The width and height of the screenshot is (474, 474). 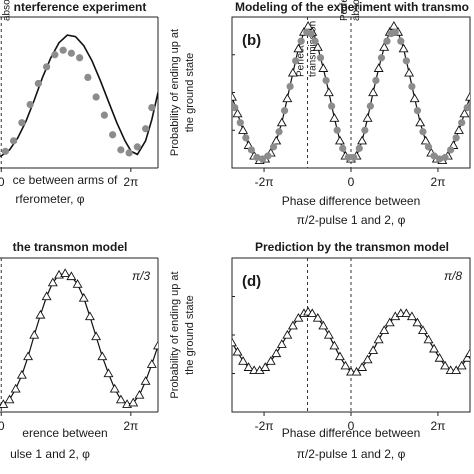 What do you see at coordinates (175, 92) in the screenshot?
I see `y-axis-label-line1: Probability of ending up at` at bounding box center [175, 92].